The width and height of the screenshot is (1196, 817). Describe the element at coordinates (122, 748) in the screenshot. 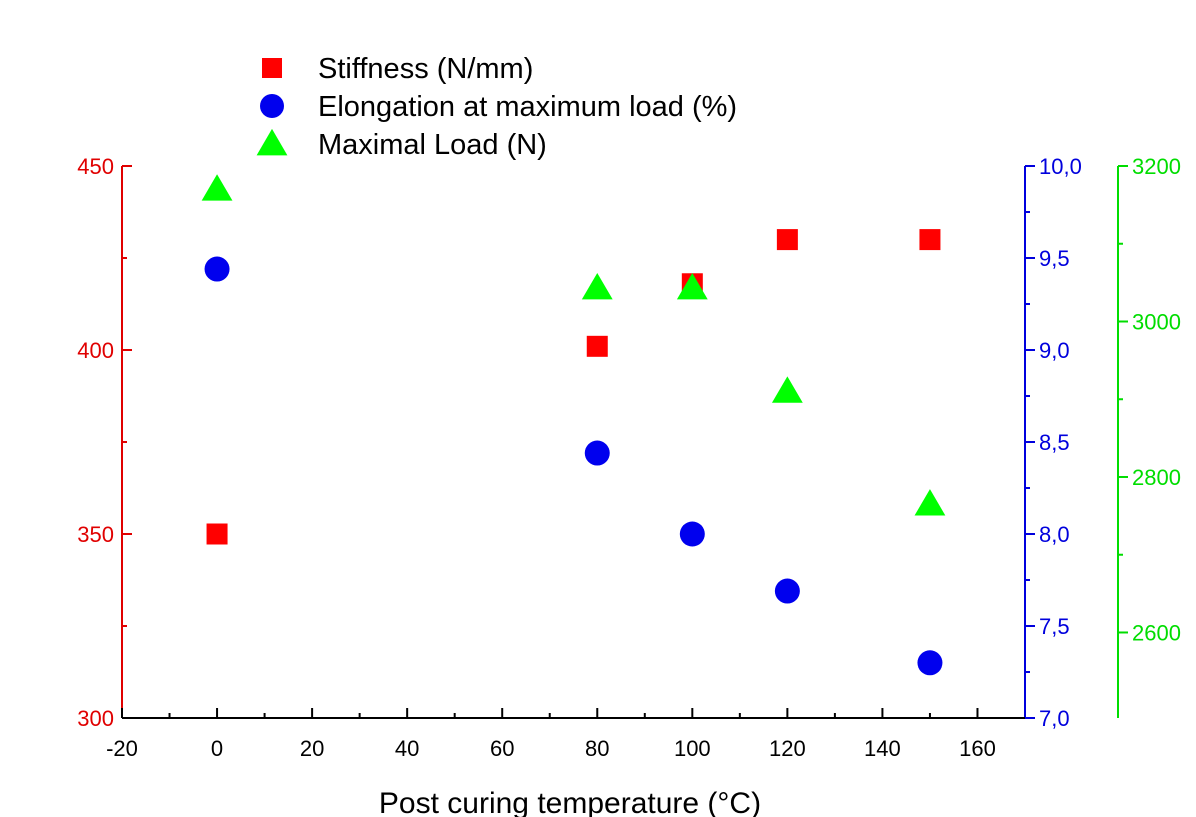

I see `x-tick-label: -20` at that location.